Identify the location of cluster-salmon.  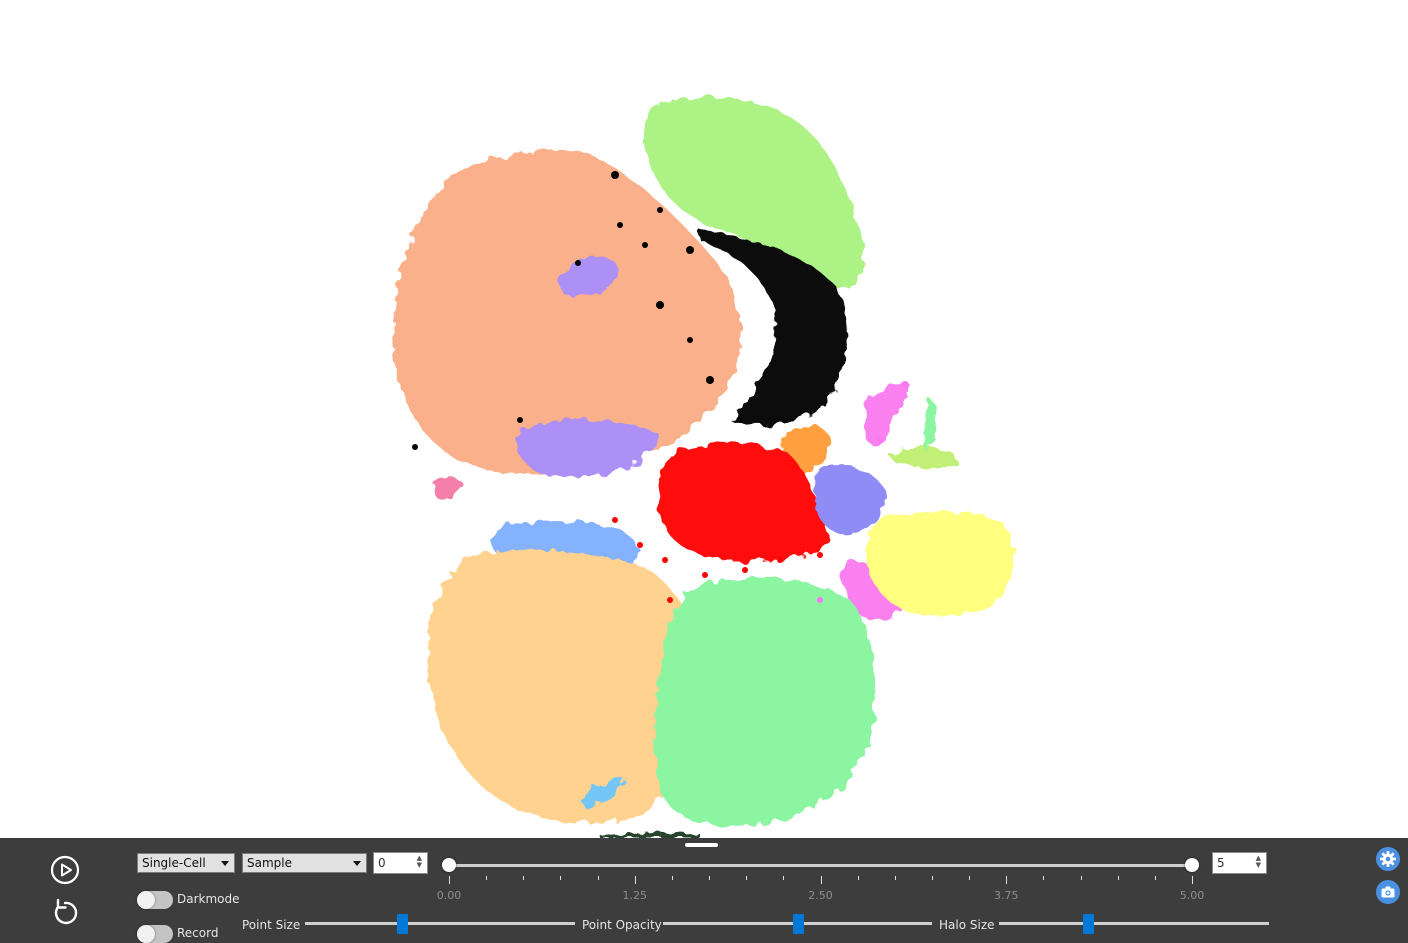
(566, 312).